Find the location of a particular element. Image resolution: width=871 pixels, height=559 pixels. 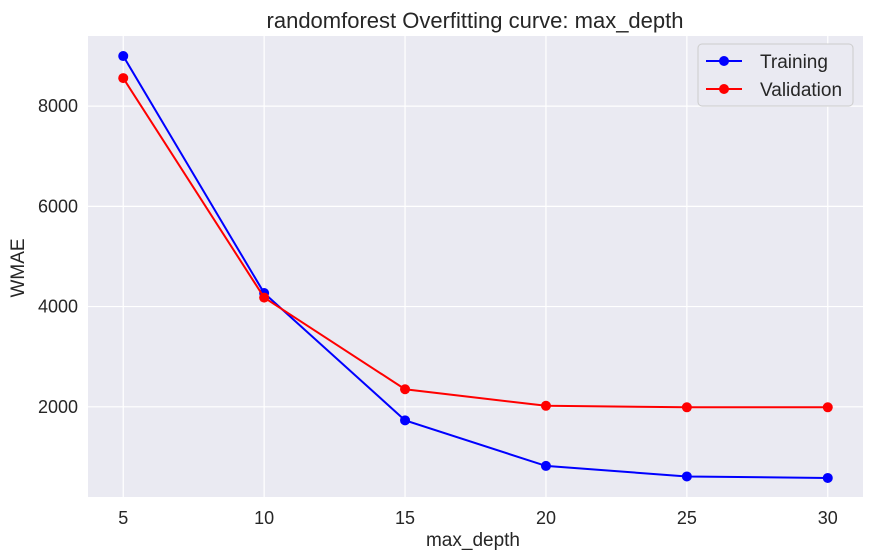

y-tick-label: 6000 is located at coordinates (58, 206).